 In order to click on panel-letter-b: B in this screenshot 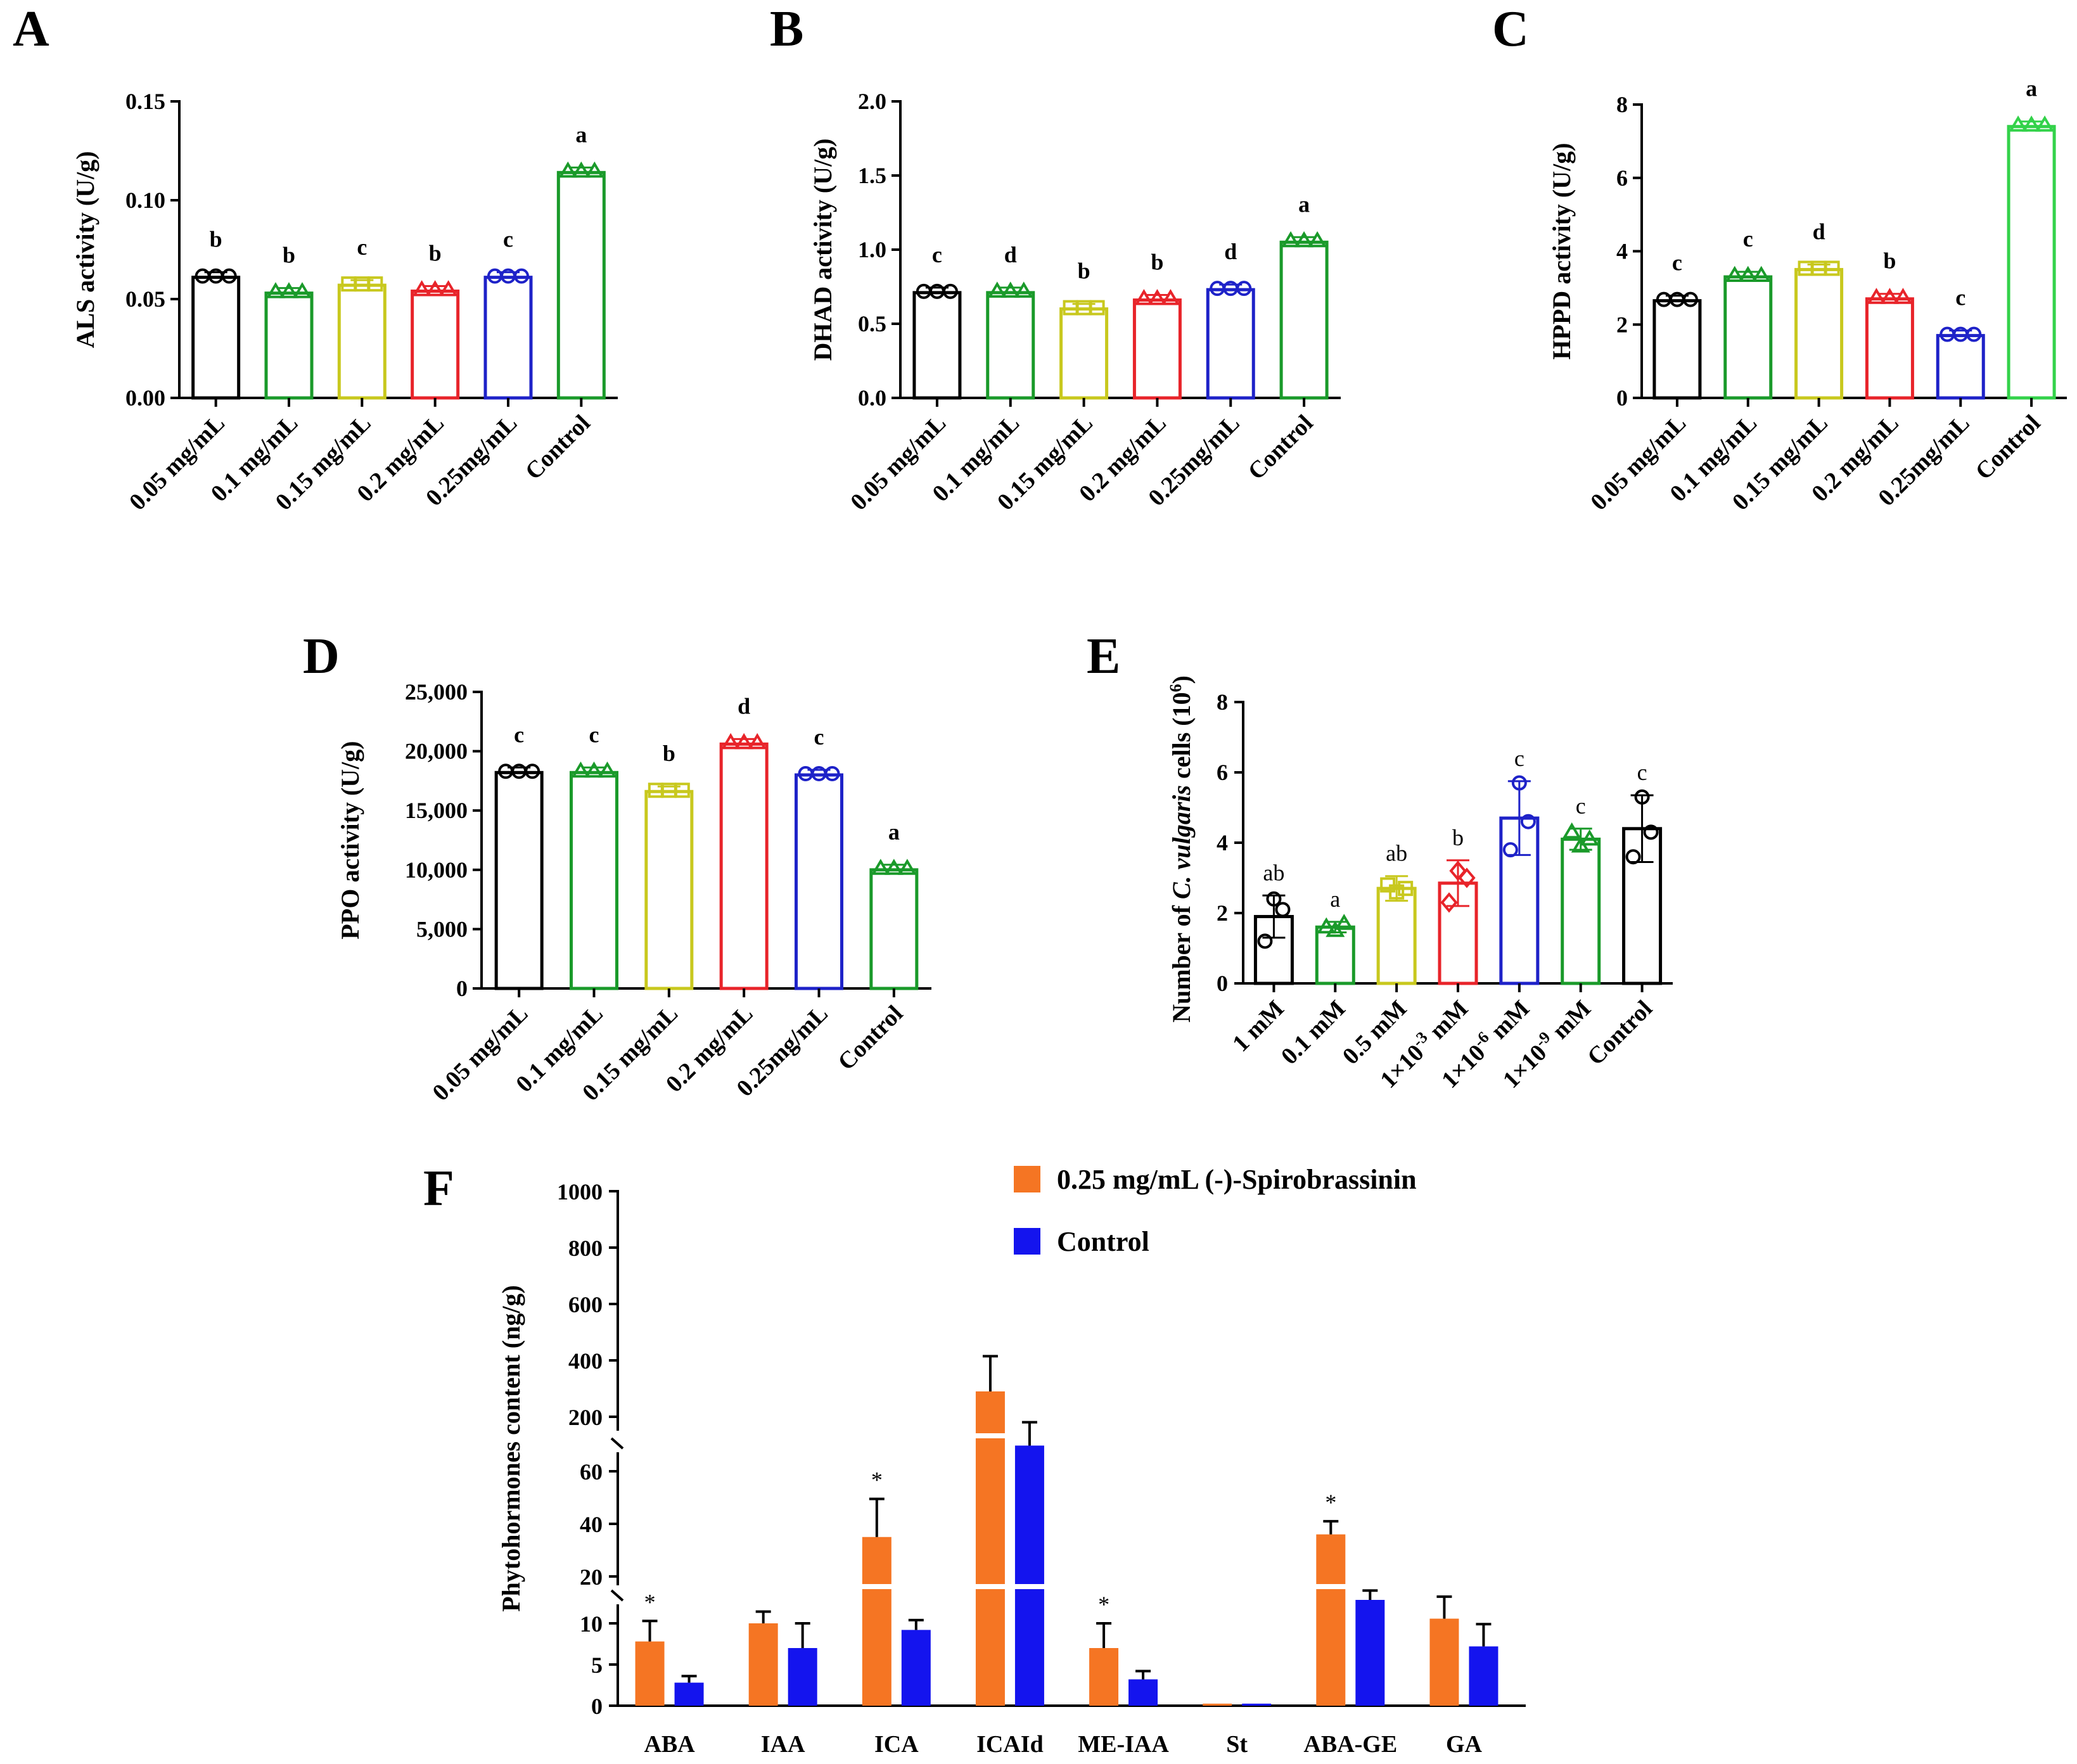, I will do `click(787, 29)`.